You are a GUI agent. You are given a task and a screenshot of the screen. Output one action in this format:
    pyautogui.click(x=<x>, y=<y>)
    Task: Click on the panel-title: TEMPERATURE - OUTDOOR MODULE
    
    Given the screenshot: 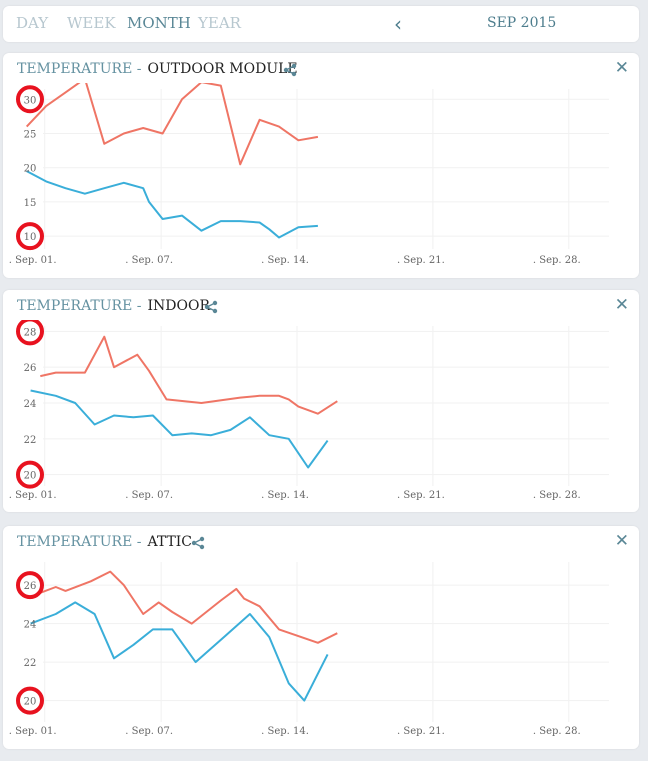 What is the action you would take?
    pyautogui.click(x=157, y=69)
    